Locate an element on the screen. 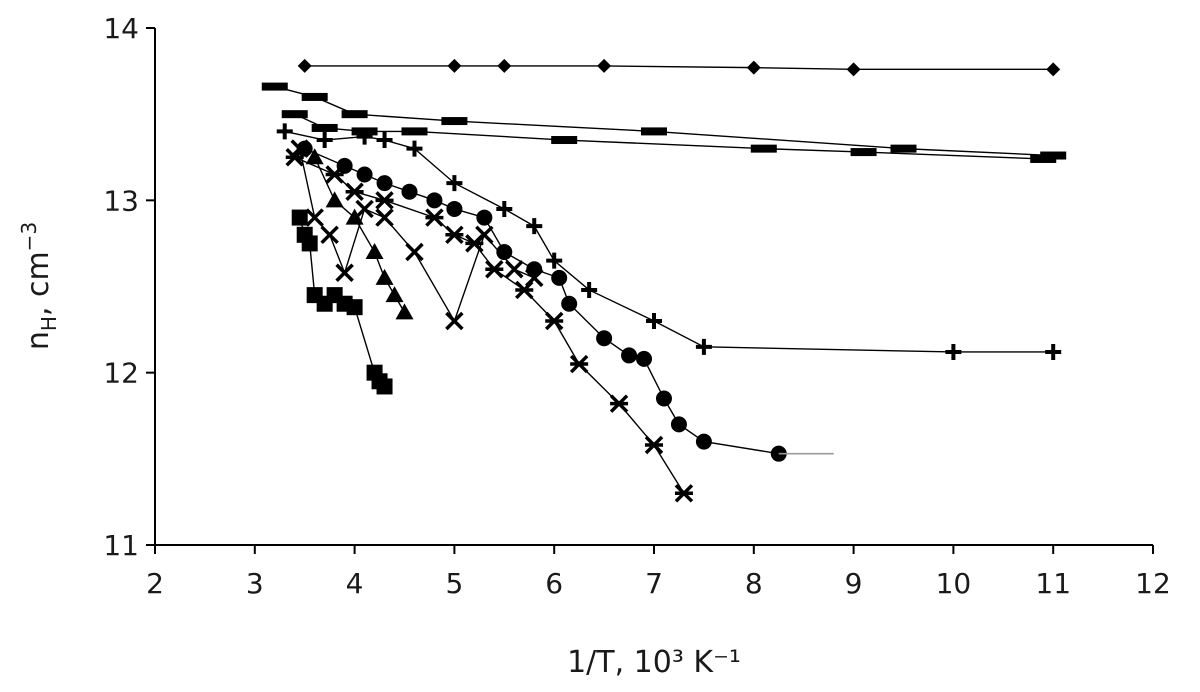  series-1-diamond is located at coordinates (679, 67).